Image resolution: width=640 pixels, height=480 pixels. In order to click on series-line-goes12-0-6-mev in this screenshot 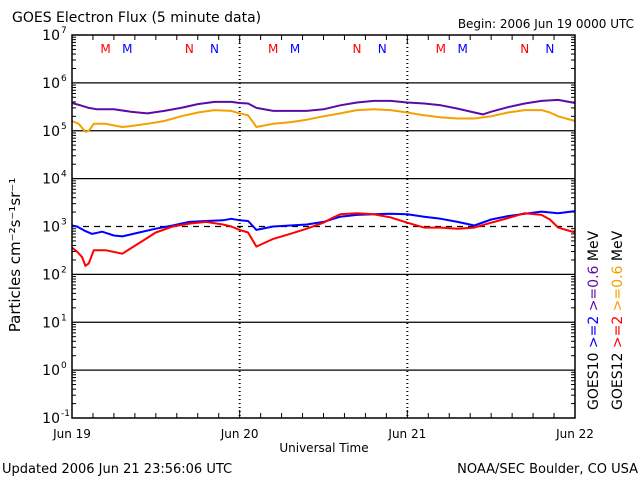, I will do `click(323, 120)`.